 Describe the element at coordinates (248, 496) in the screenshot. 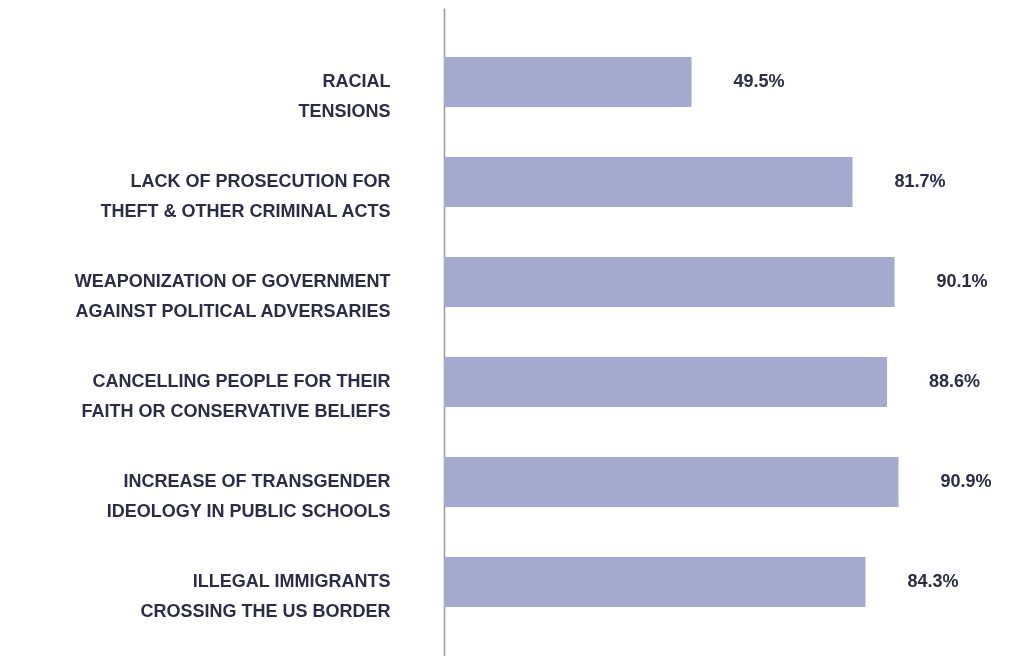

I see `y-tick-label: INCREASE OF TRANSGENDER IDEOLOGY IN PUBLIC SCHOOLS` at that location.